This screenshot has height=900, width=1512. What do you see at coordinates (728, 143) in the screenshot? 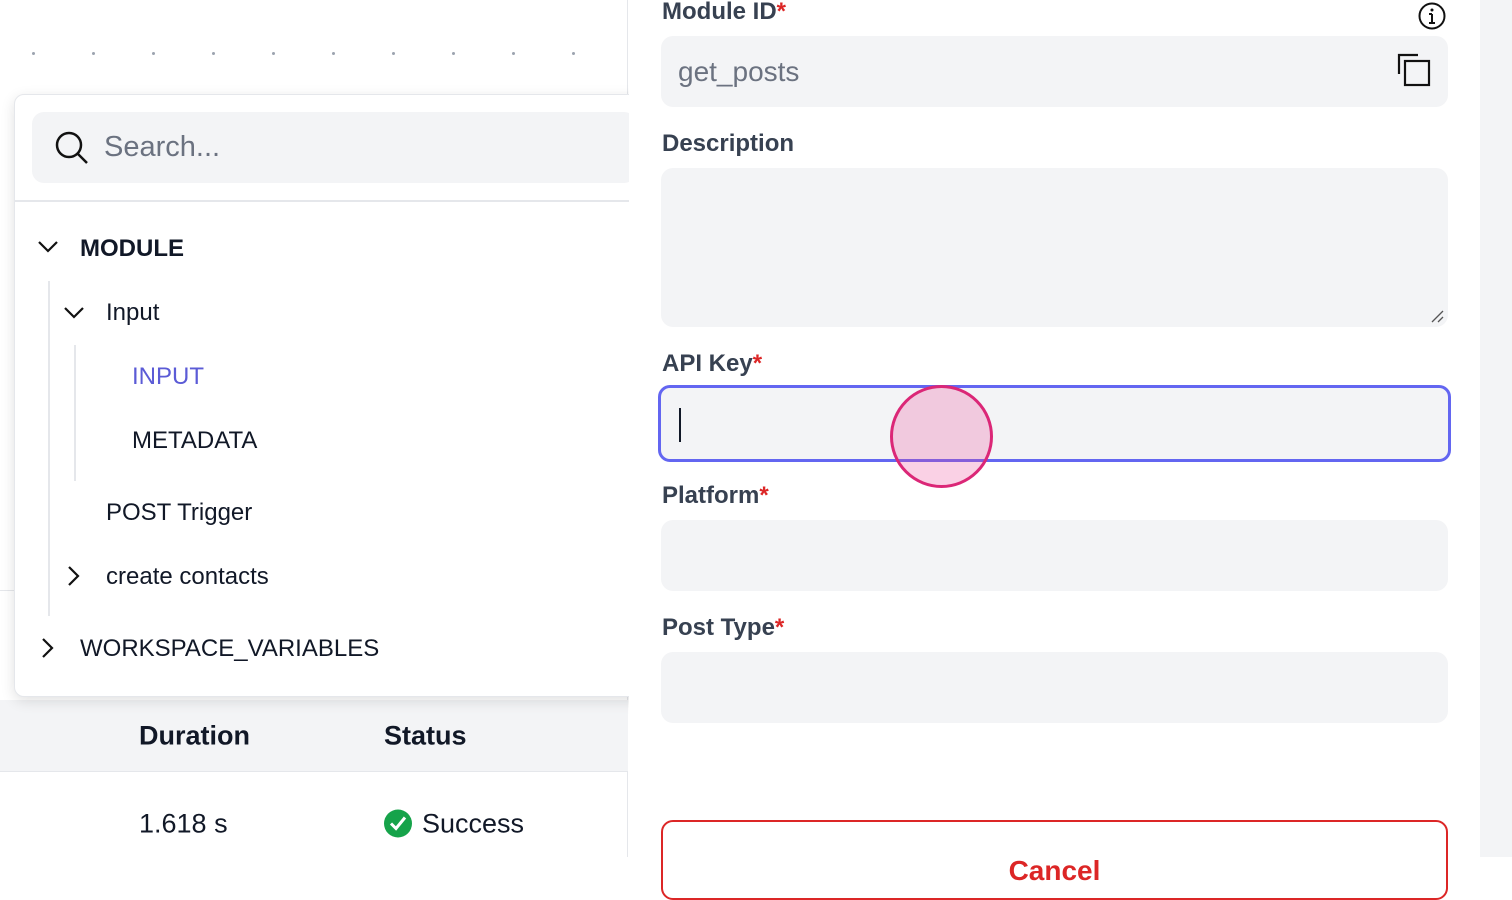
I see `description-label: Description` at bounding box center [728, 143].